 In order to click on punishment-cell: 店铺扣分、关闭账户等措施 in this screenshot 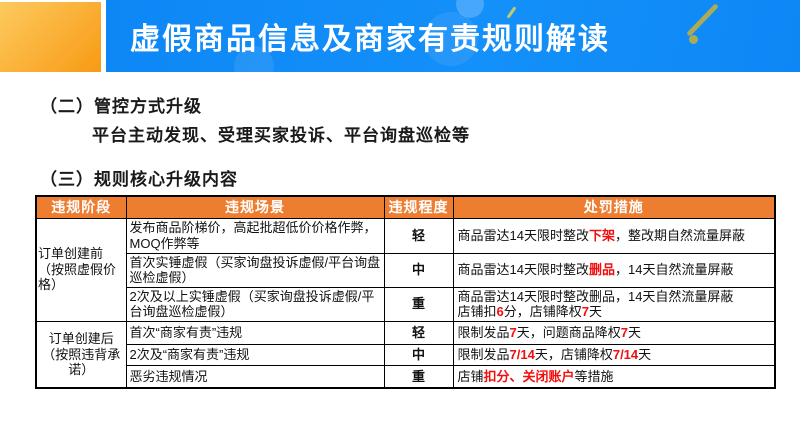, I will do `click(614, 376)`.